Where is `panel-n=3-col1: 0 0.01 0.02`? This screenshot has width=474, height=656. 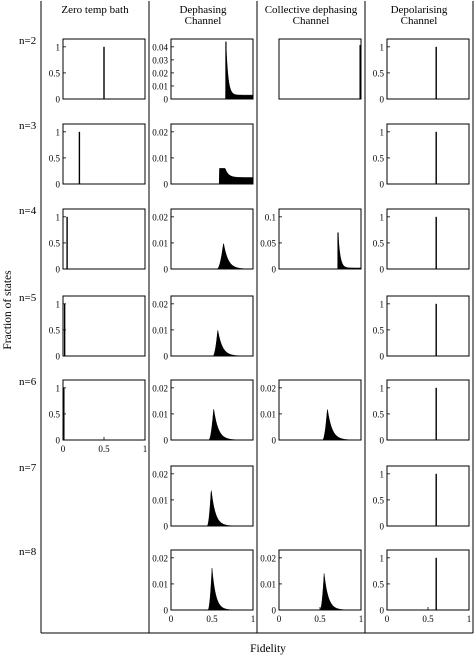
panel-n=3-col1: 0 0.01 0.02 is located at coordinates (203, 156).